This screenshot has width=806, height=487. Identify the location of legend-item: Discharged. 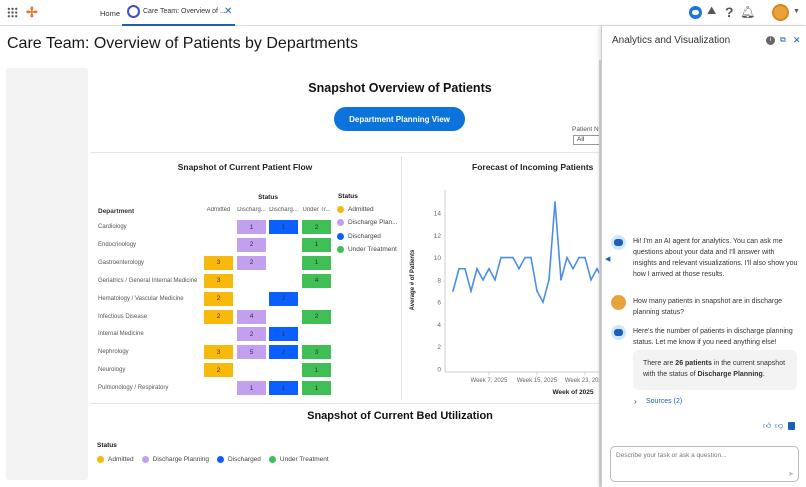
(359, 236).